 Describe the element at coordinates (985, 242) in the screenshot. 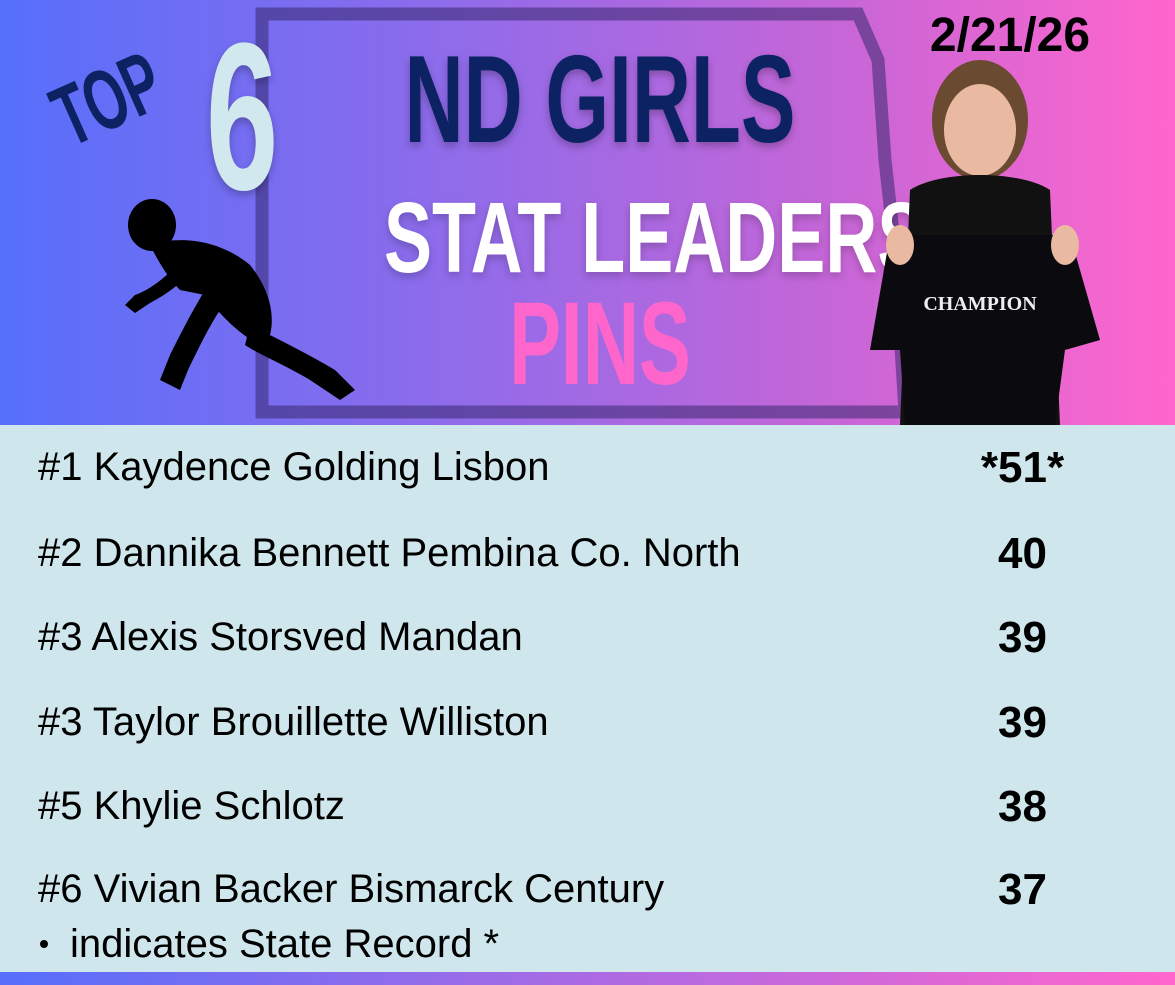

I see `athlete-photo: CHAMPION` at that location.